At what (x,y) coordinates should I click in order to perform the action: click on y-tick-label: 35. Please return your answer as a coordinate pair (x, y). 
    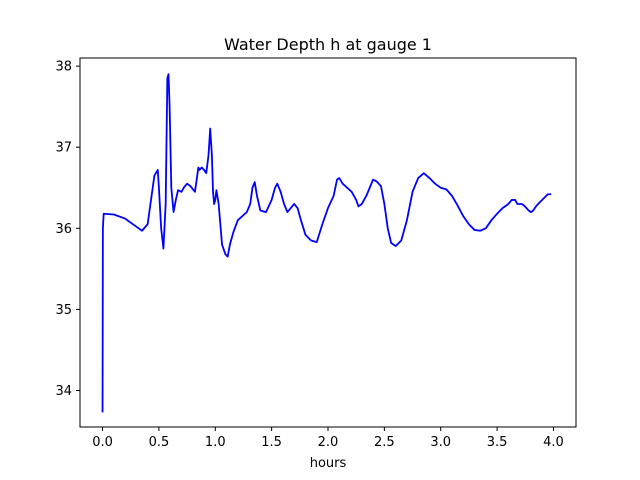
    Looking at the image, I should click on (63, 310).